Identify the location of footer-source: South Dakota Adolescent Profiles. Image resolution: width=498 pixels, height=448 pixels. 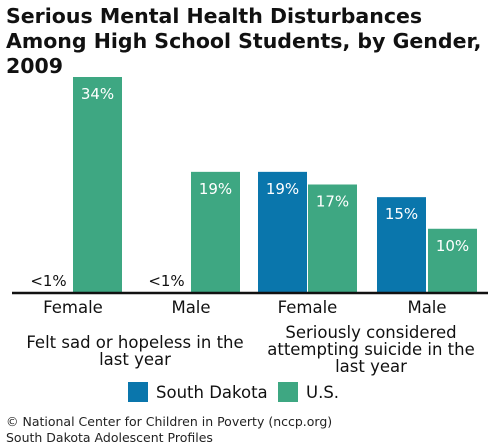
(109, 437).